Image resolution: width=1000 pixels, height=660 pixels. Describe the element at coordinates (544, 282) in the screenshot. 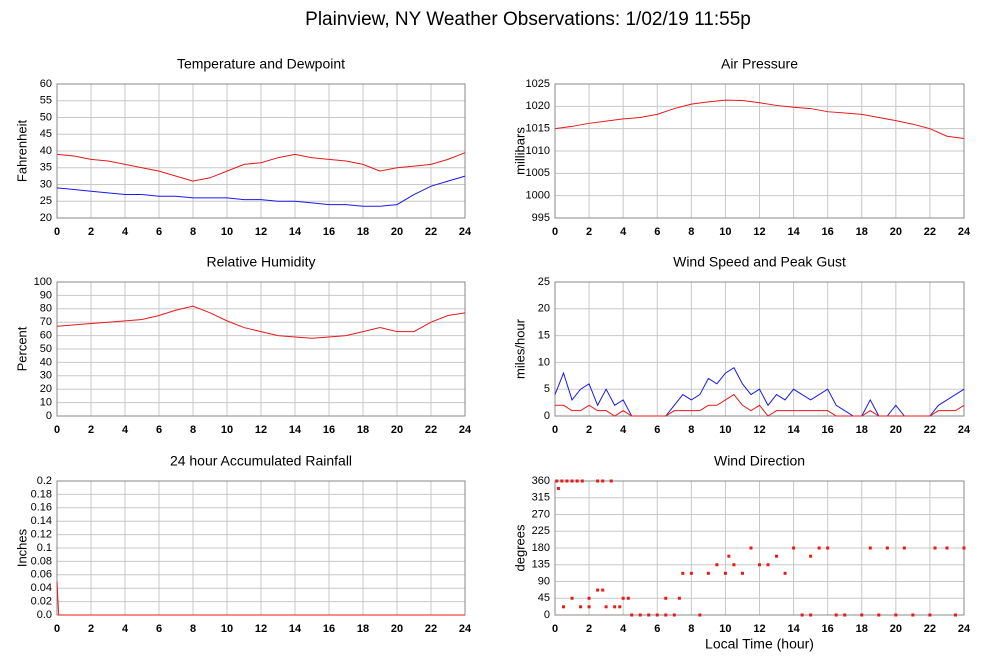

I see `y-tick-label: 25` at that location.